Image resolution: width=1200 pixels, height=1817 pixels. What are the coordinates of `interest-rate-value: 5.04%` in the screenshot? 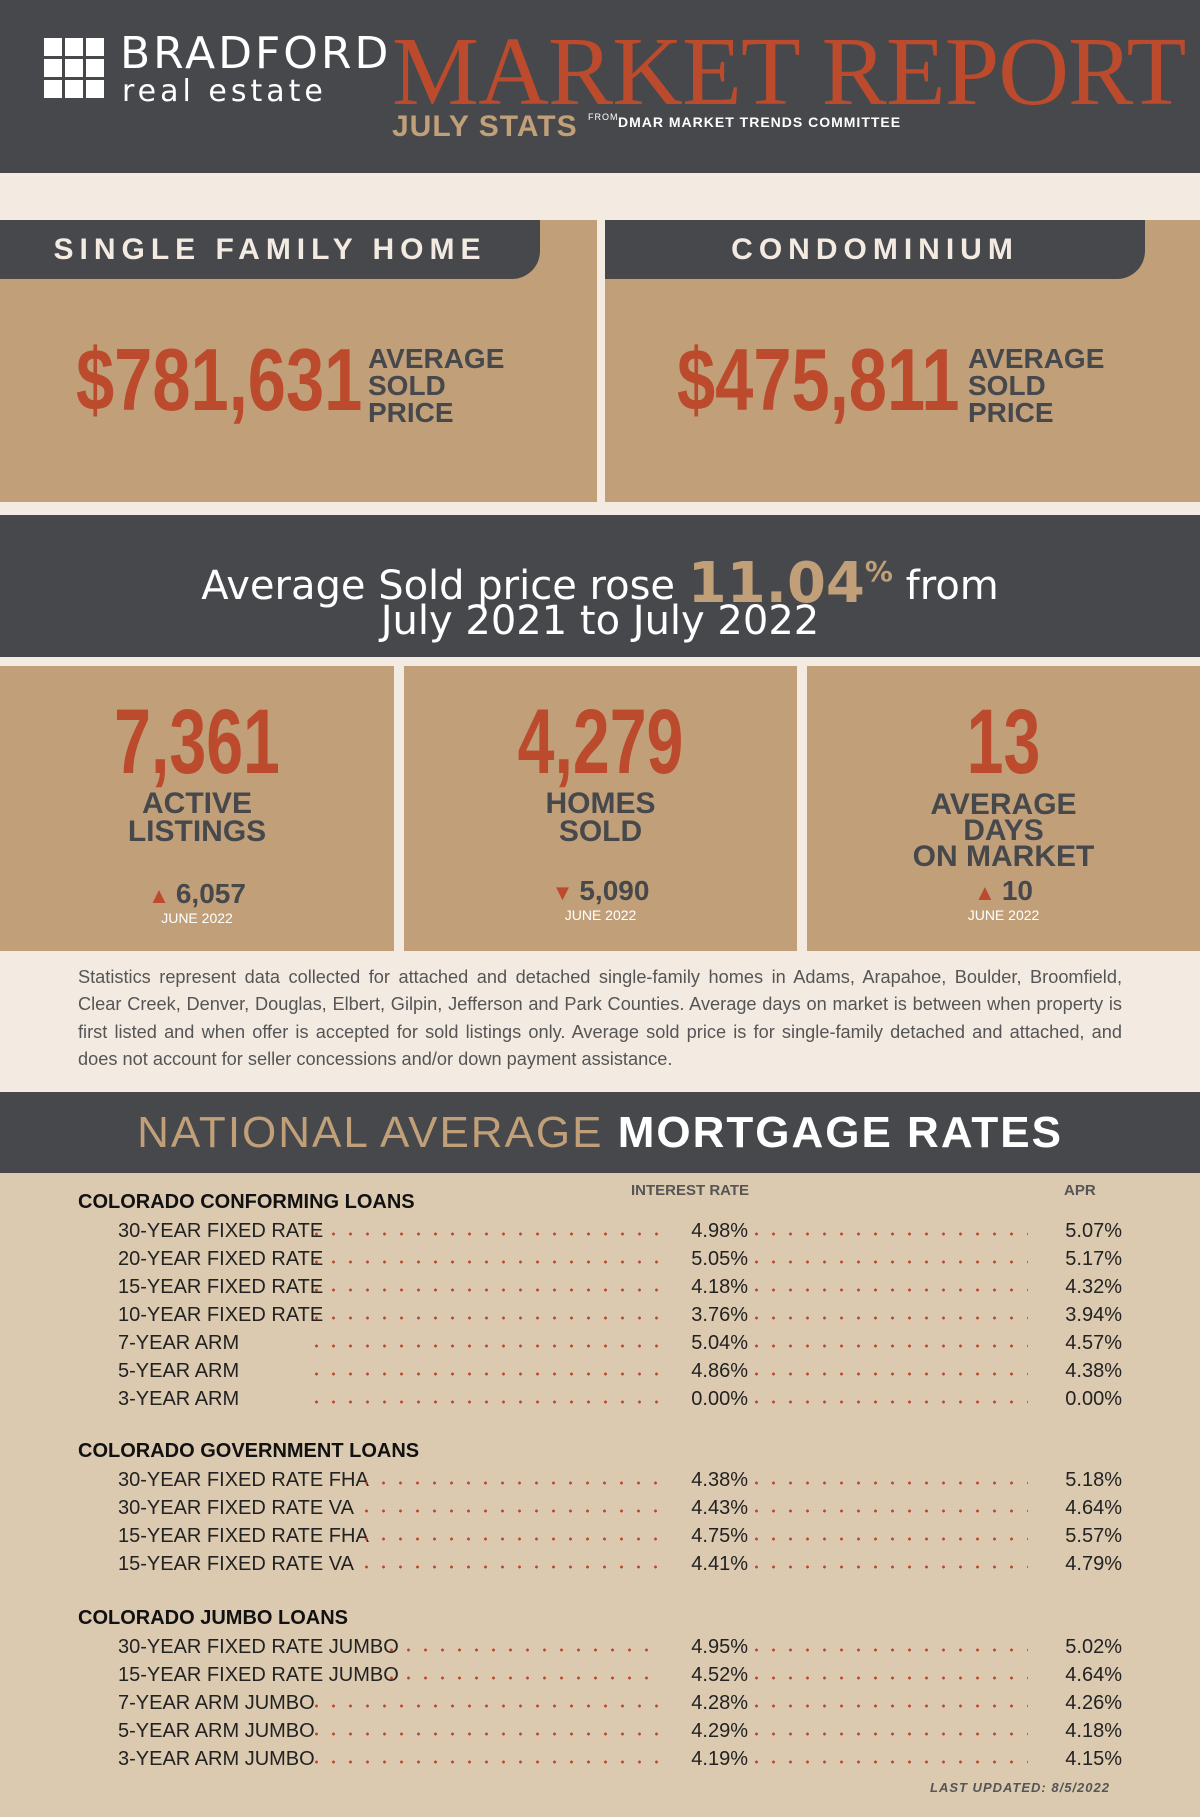 It's located at (719, 1343).